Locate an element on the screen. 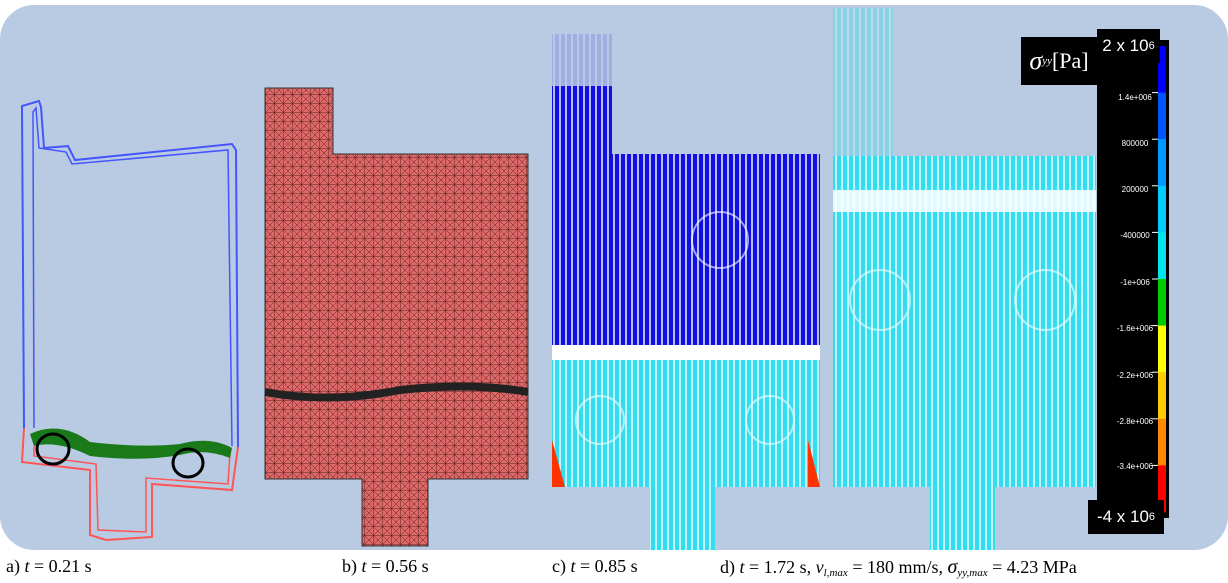 The image size is (1228, 583). colorbar-max-label: 2 x 10 6 is located at coordinates (1128, 46).